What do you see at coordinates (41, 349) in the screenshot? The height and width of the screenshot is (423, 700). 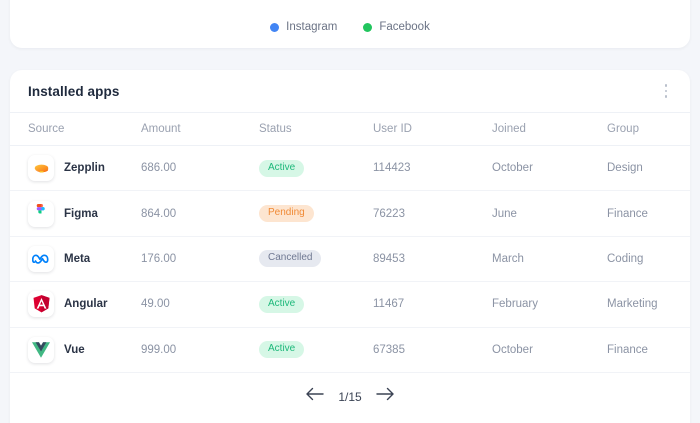 I see `vue-logo-icon` at bounding box center [41, 349].